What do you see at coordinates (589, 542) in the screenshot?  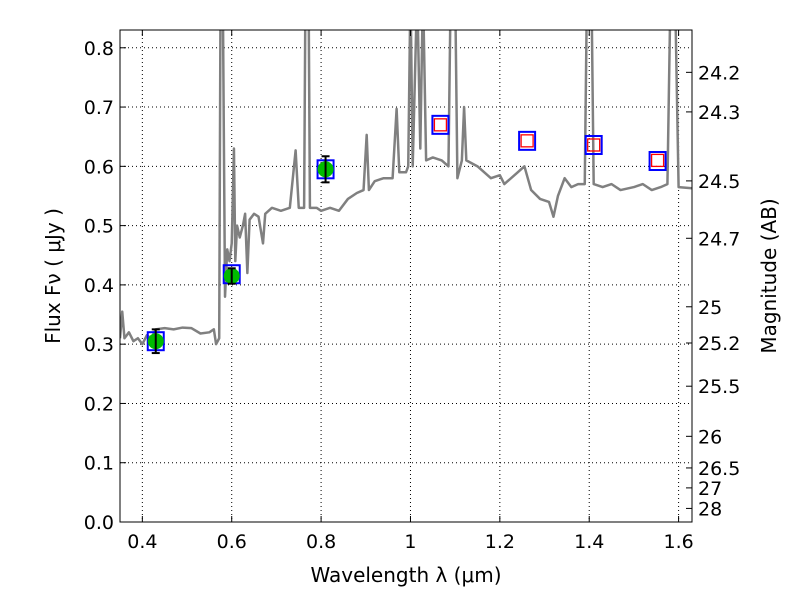 I see `x-tick-label: 1.4` at bounding box center [589, 542].